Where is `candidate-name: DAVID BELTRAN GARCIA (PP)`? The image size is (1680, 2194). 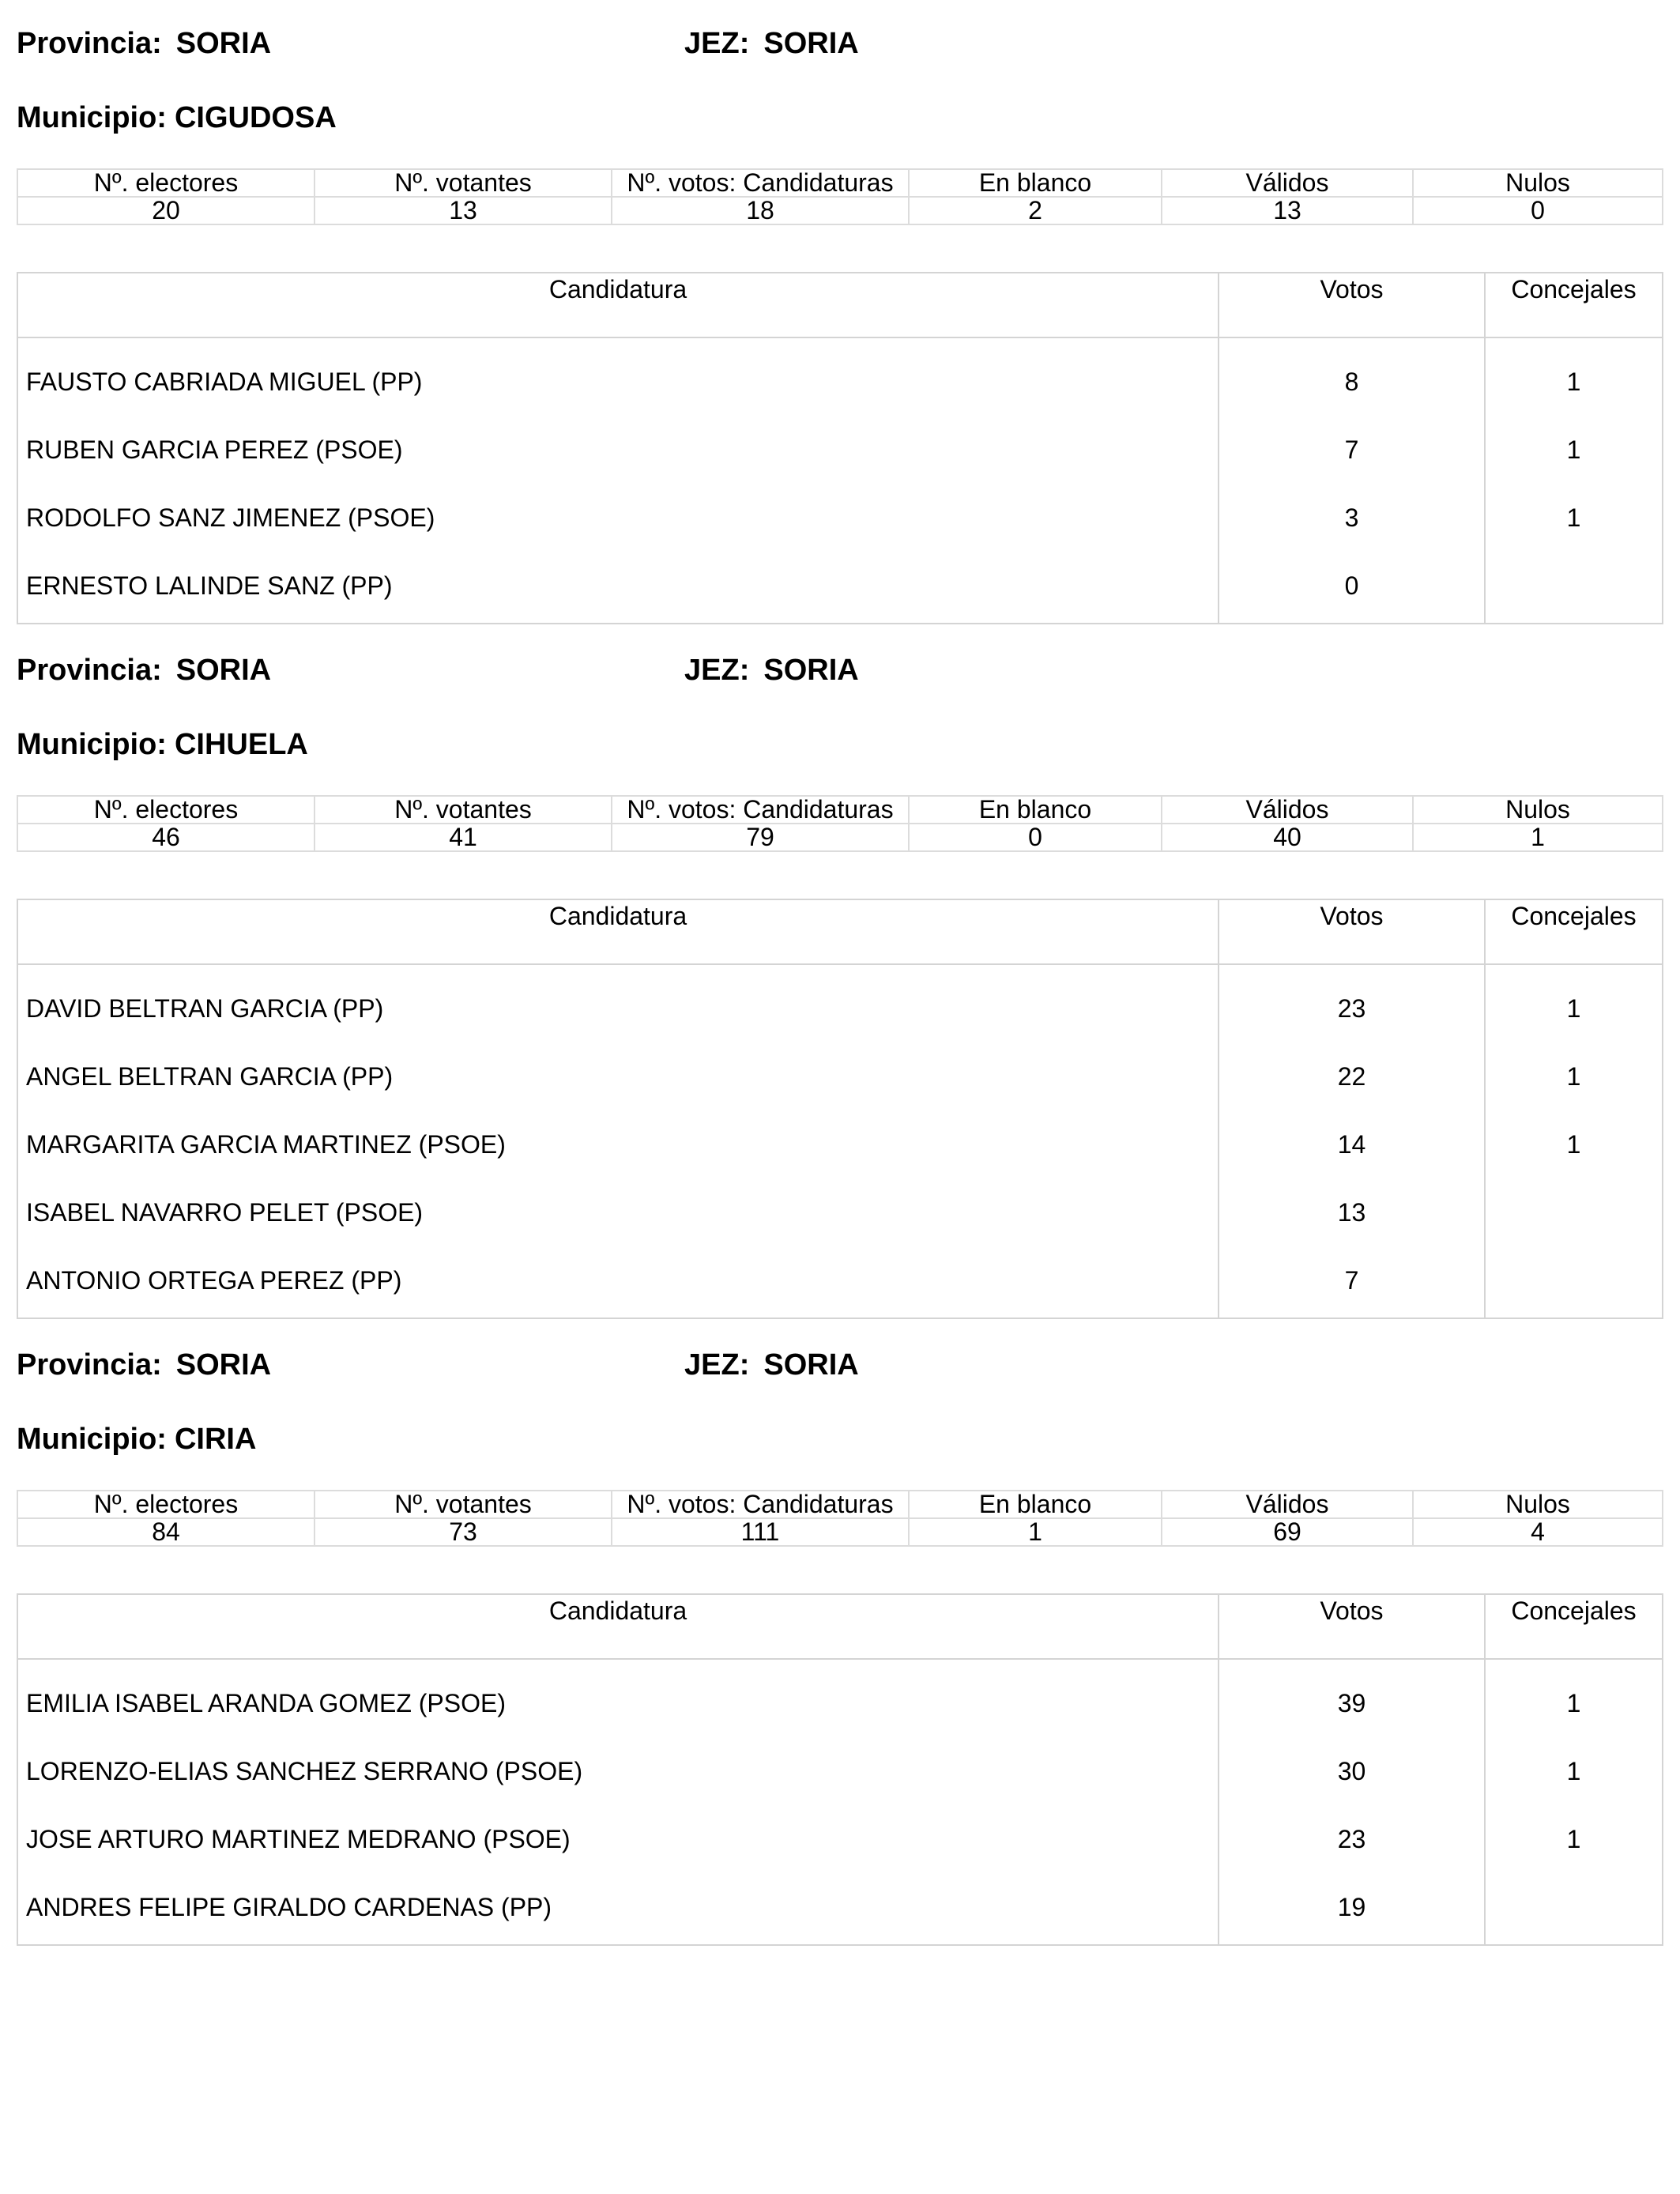 candidate-name: DAVID BELTRAN GARCIA (PP) is located at coordinates (205, 1008).